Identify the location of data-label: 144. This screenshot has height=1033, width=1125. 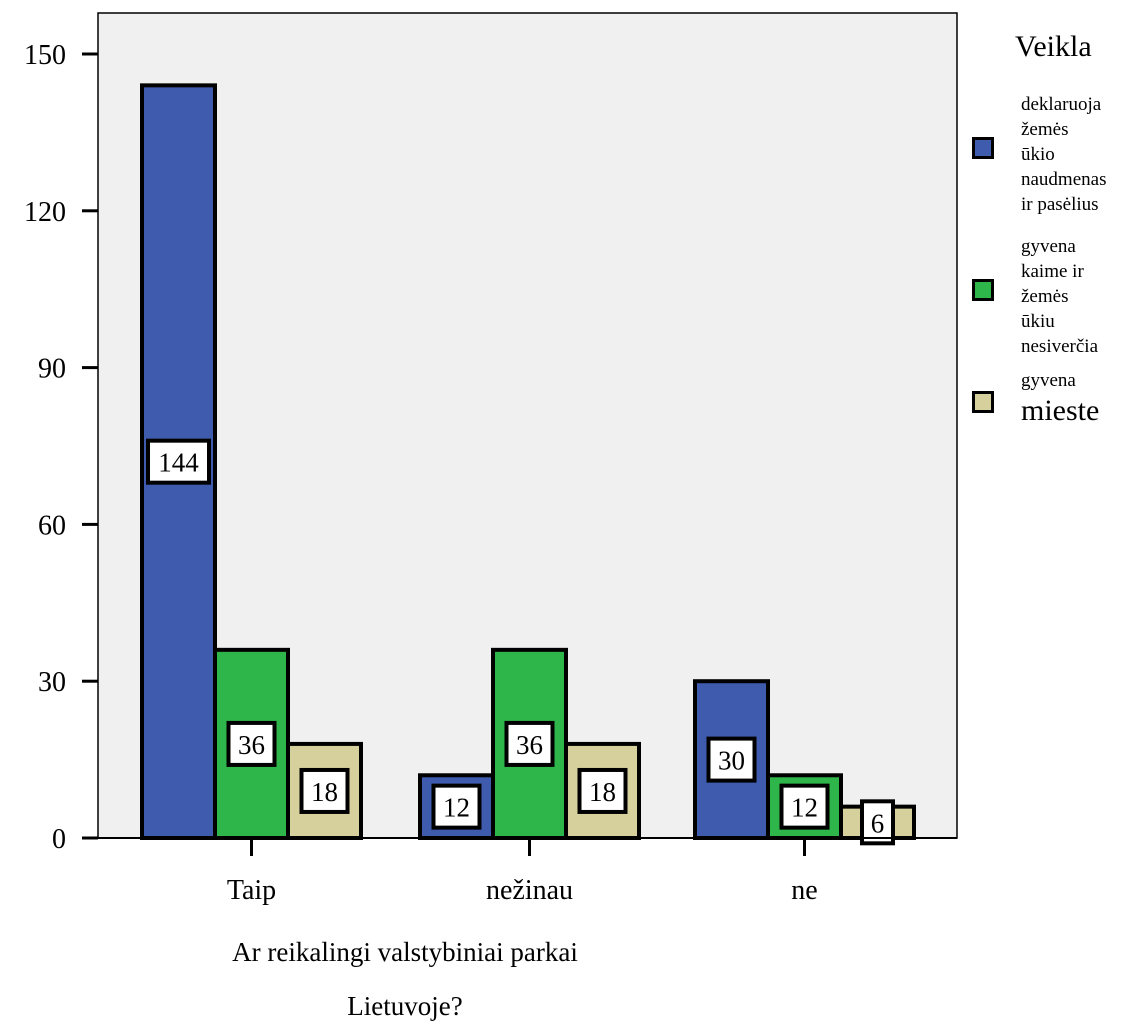
(178, 463).